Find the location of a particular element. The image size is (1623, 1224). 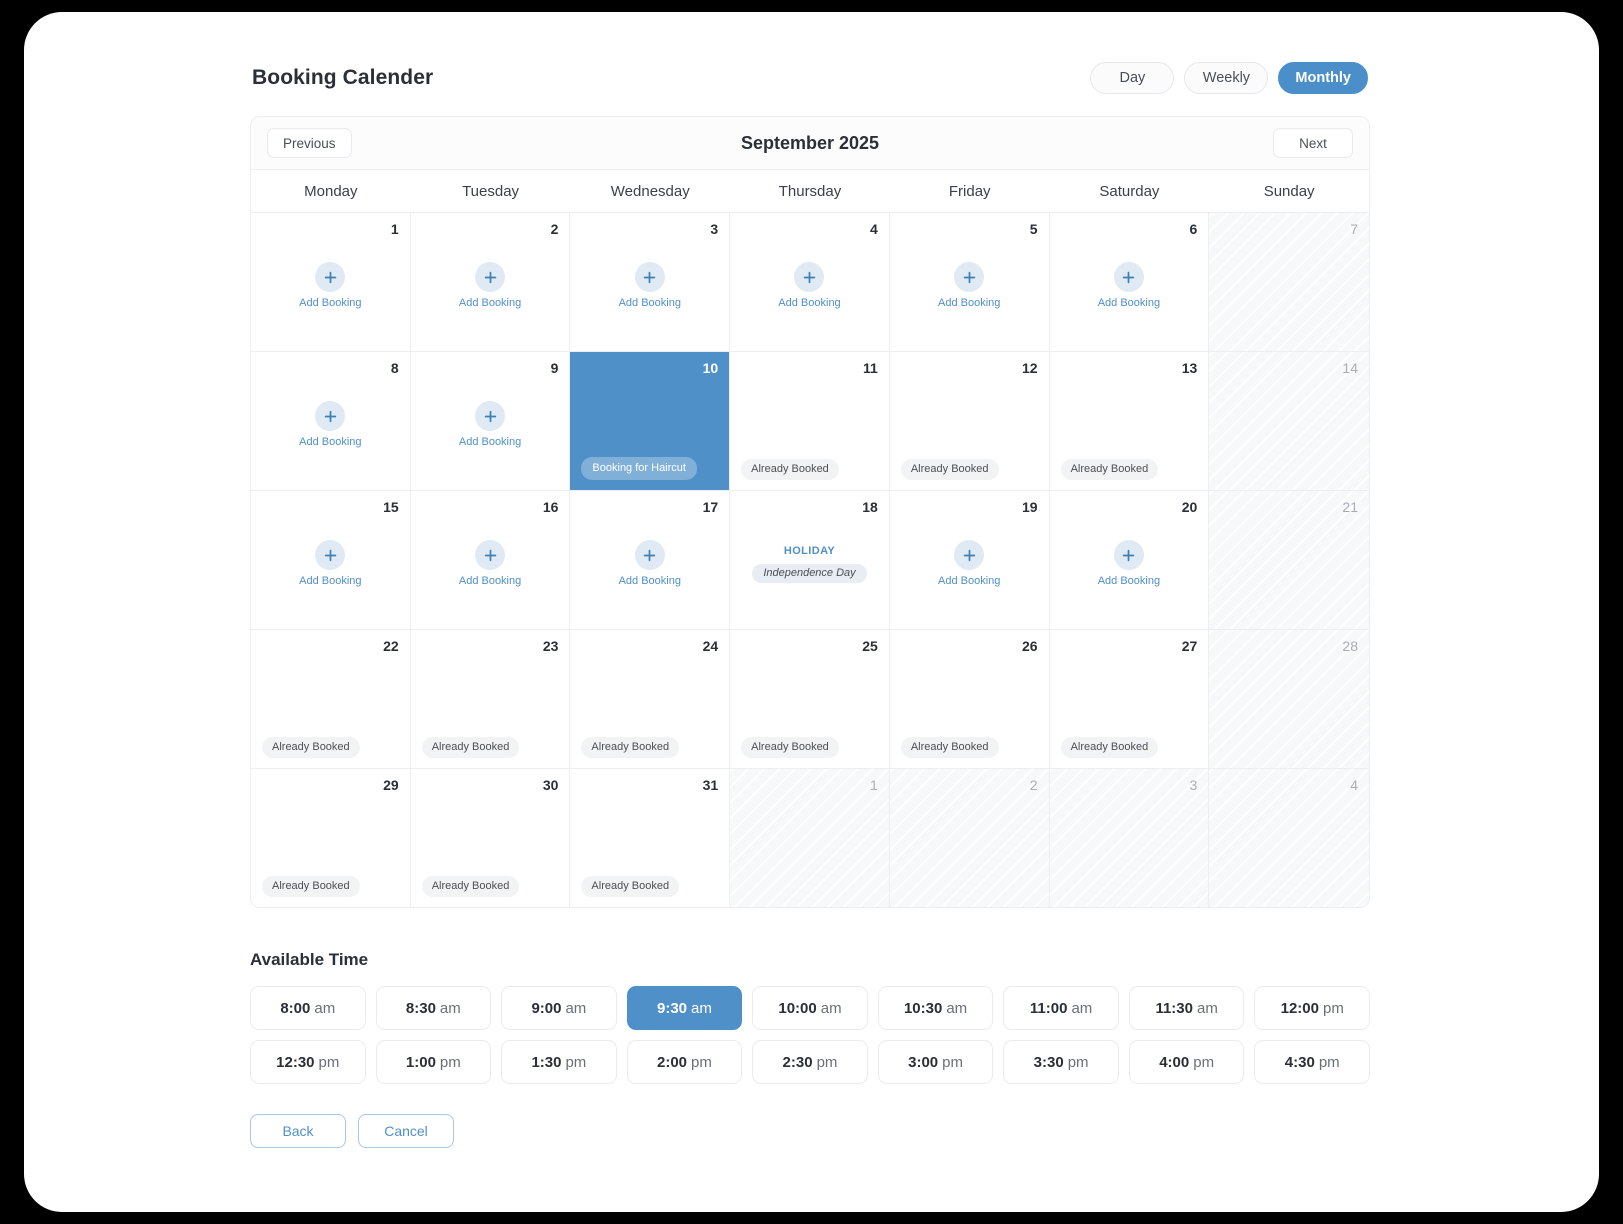

day-number: 2 is located at coordinates (1033, 785).